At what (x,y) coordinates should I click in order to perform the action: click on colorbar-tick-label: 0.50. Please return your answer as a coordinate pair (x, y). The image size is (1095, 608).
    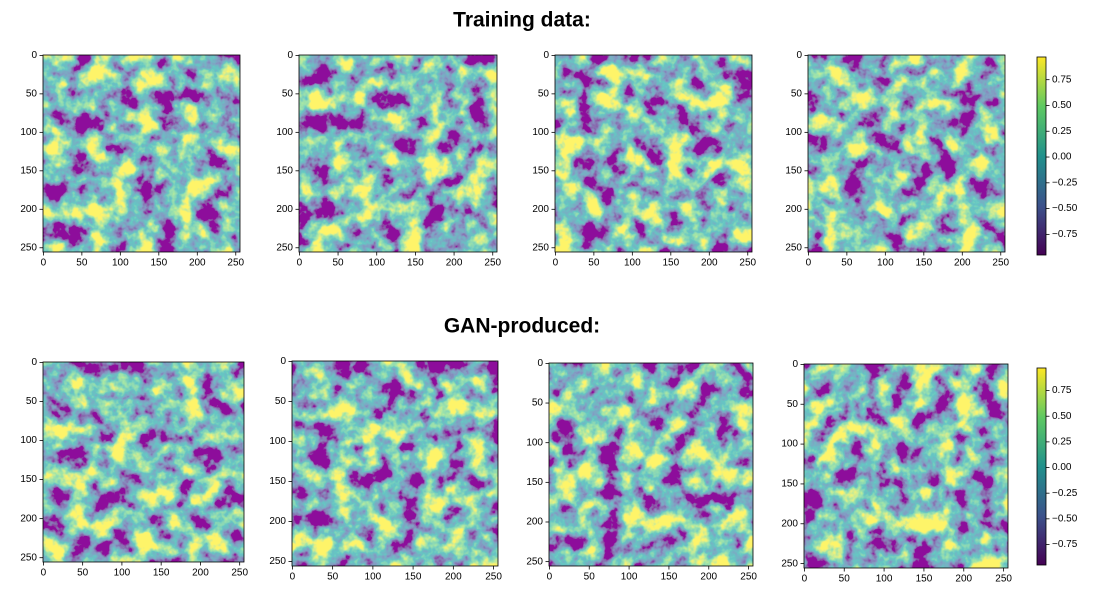
    Looking at the image, I should click on (1062, 105).